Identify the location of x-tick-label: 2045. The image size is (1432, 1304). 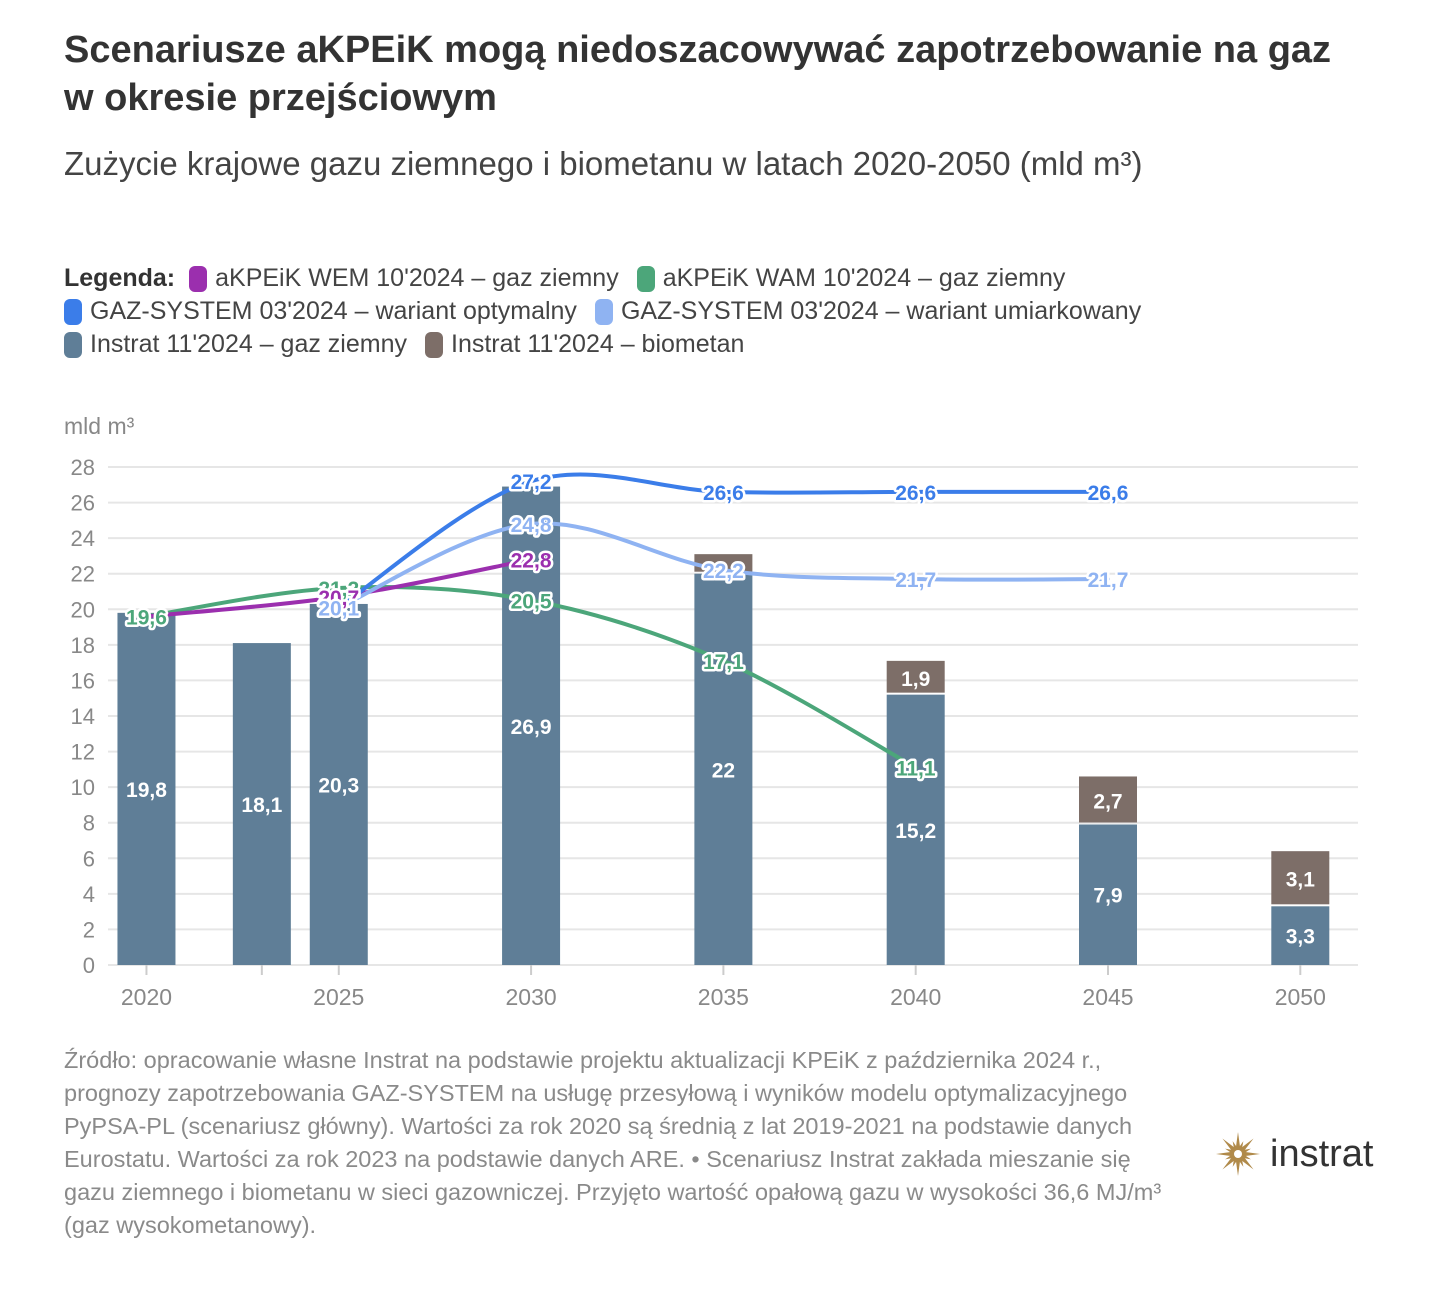
(1107, 997).